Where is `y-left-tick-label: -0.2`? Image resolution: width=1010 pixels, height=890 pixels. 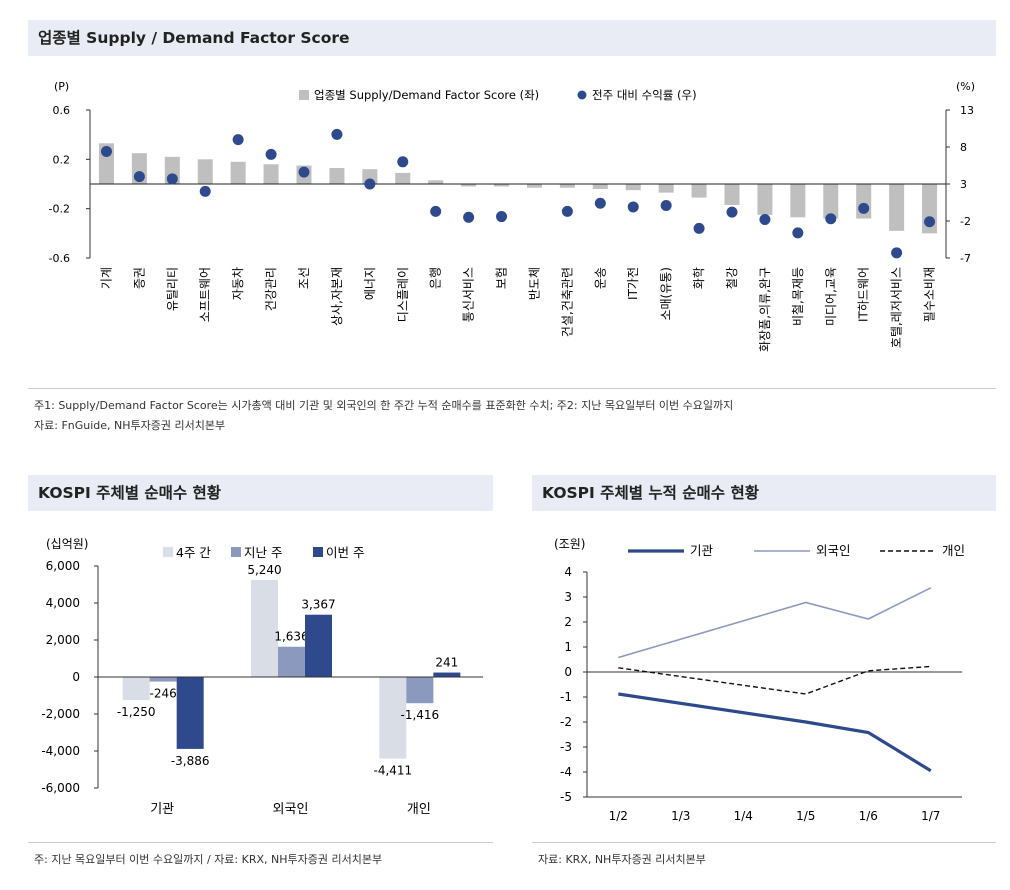
y-left-tick-label: -0.2 is located at coordinates (59, 209).